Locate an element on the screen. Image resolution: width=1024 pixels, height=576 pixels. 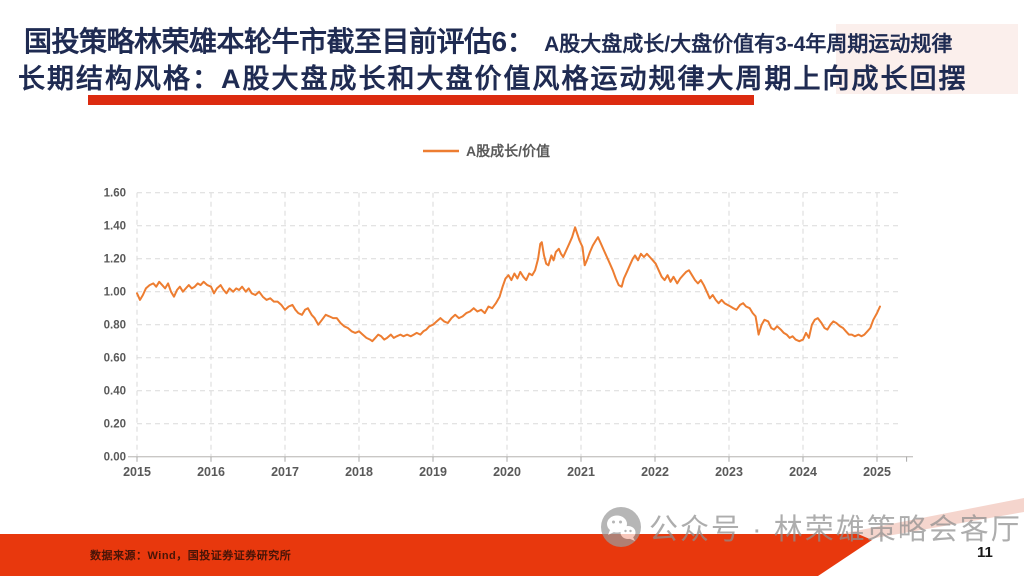
pink-highlight is located at coordinates (927, 59).